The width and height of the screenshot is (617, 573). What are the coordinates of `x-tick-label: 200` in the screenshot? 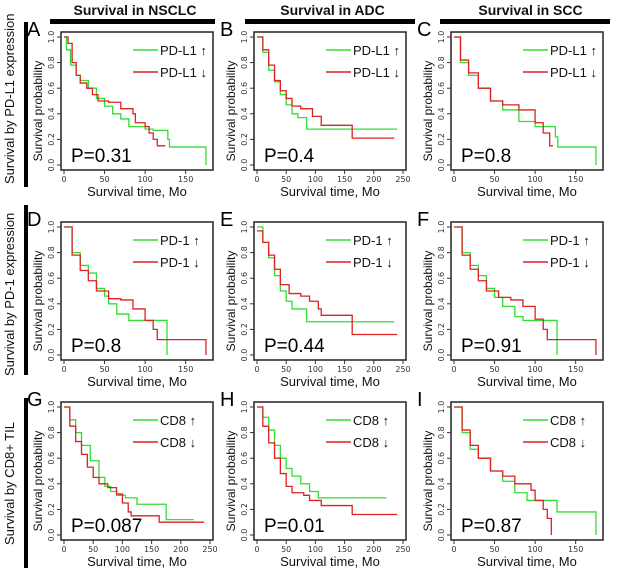 It's located at (373, 179).